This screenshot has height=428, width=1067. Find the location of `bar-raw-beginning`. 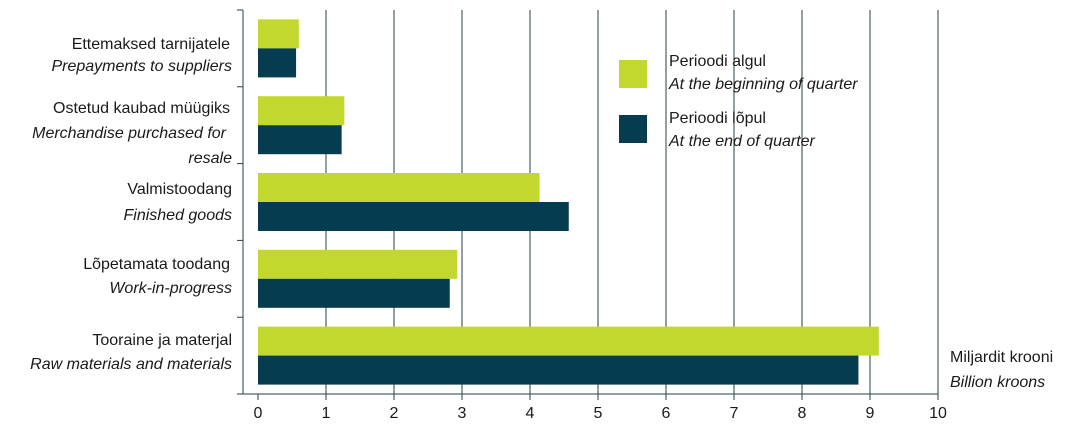

bar-raw-beginning is located at coordinates (568, 341).